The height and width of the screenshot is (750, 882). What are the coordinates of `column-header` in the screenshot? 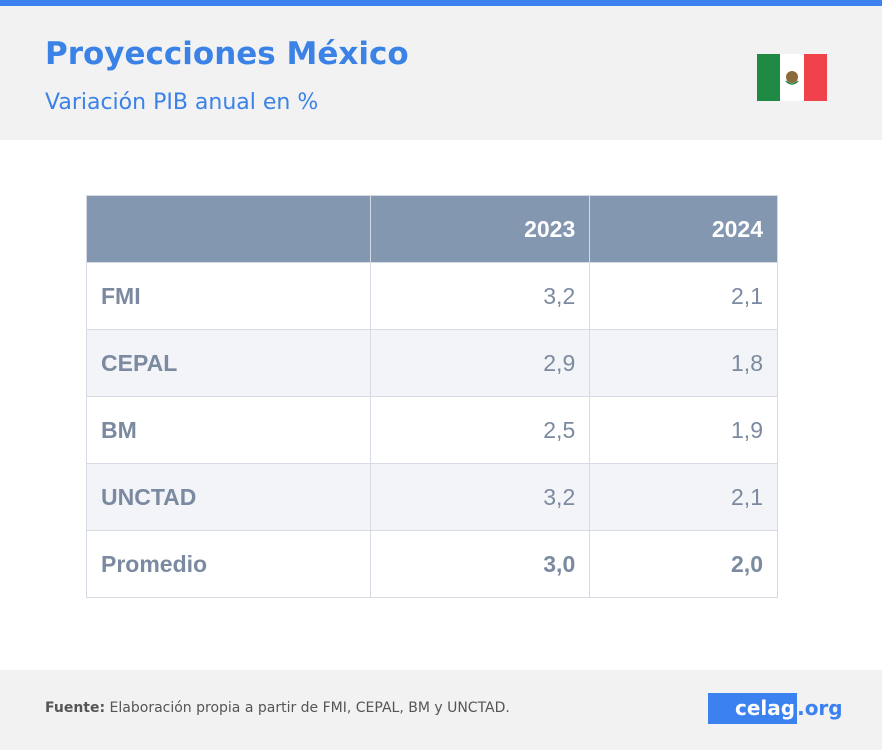 It's located at (228, 229).